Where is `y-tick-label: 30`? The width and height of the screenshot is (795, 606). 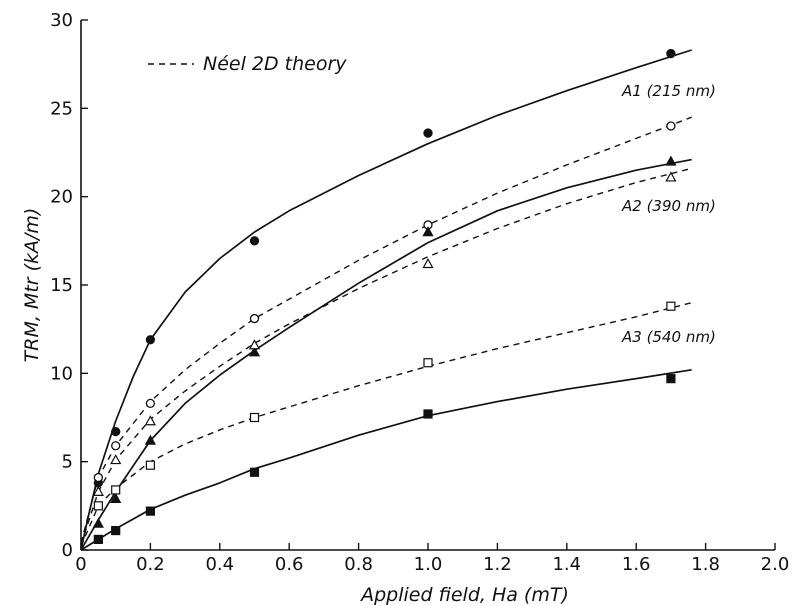
y-tick-label: 30 is located at coordinates (61, 20).